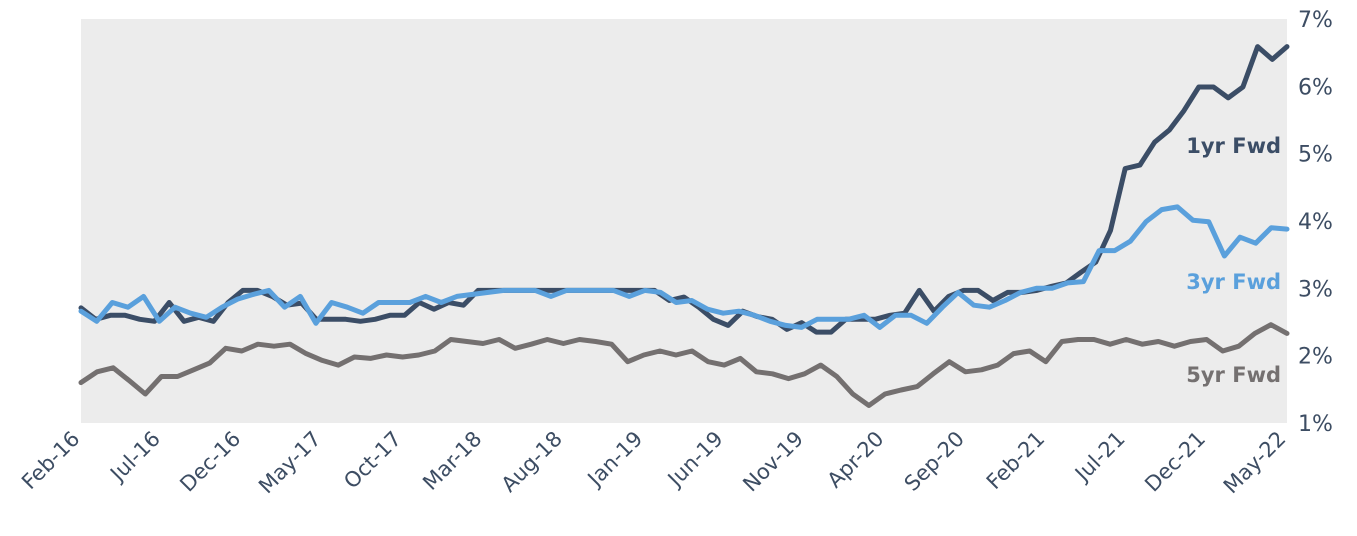 The width and height of the screenshot is (1357, 536). What do you see at coordinates (452, 461) in the screenshot?
I see `x-tick-label: Mar-18` at bounding box center [452, 461].